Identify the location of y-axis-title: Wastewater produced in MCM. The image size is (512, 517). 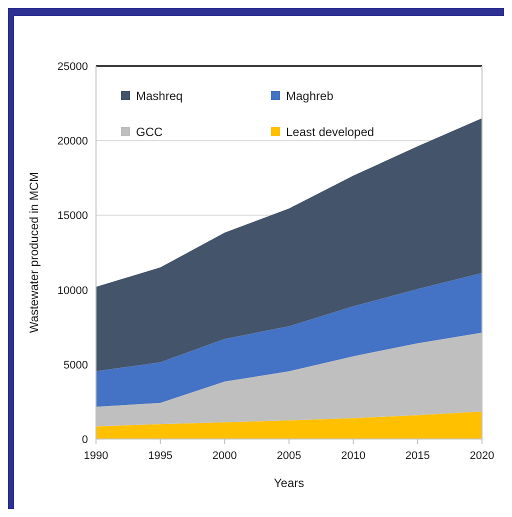
(34, 252).